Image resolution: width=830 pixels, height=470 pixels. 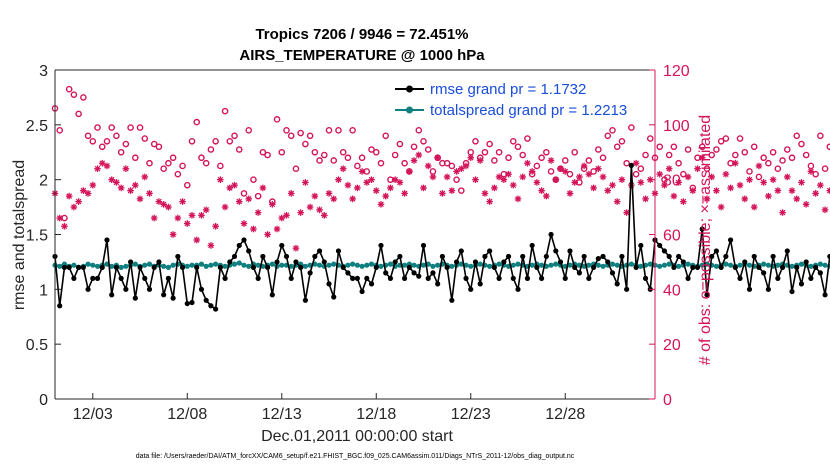 I want to click on x-ticks: 12/03 12/08 12/13 12/18 12/23 12/28, so click(x=329, y=408).